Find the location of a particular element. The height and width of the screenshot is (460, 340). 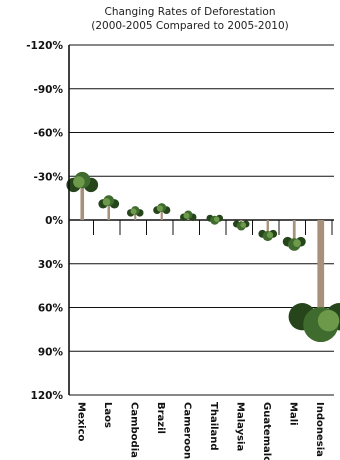

y-tick-label: -120% is located at coordinates (44, 46).